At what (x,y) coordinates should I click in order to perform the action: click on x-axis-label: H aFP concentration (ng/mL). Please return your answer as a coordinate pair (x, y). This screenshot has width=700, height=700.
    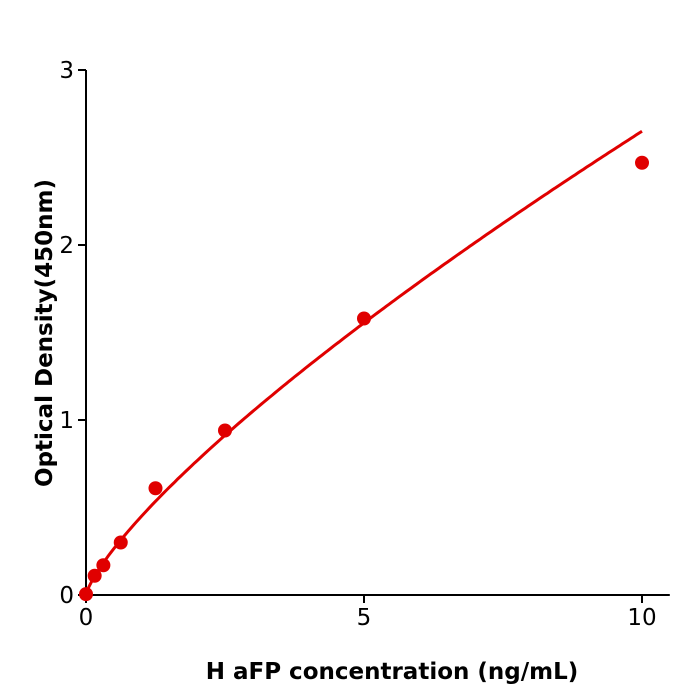
    Looking at the image, I should click on (392, 672).